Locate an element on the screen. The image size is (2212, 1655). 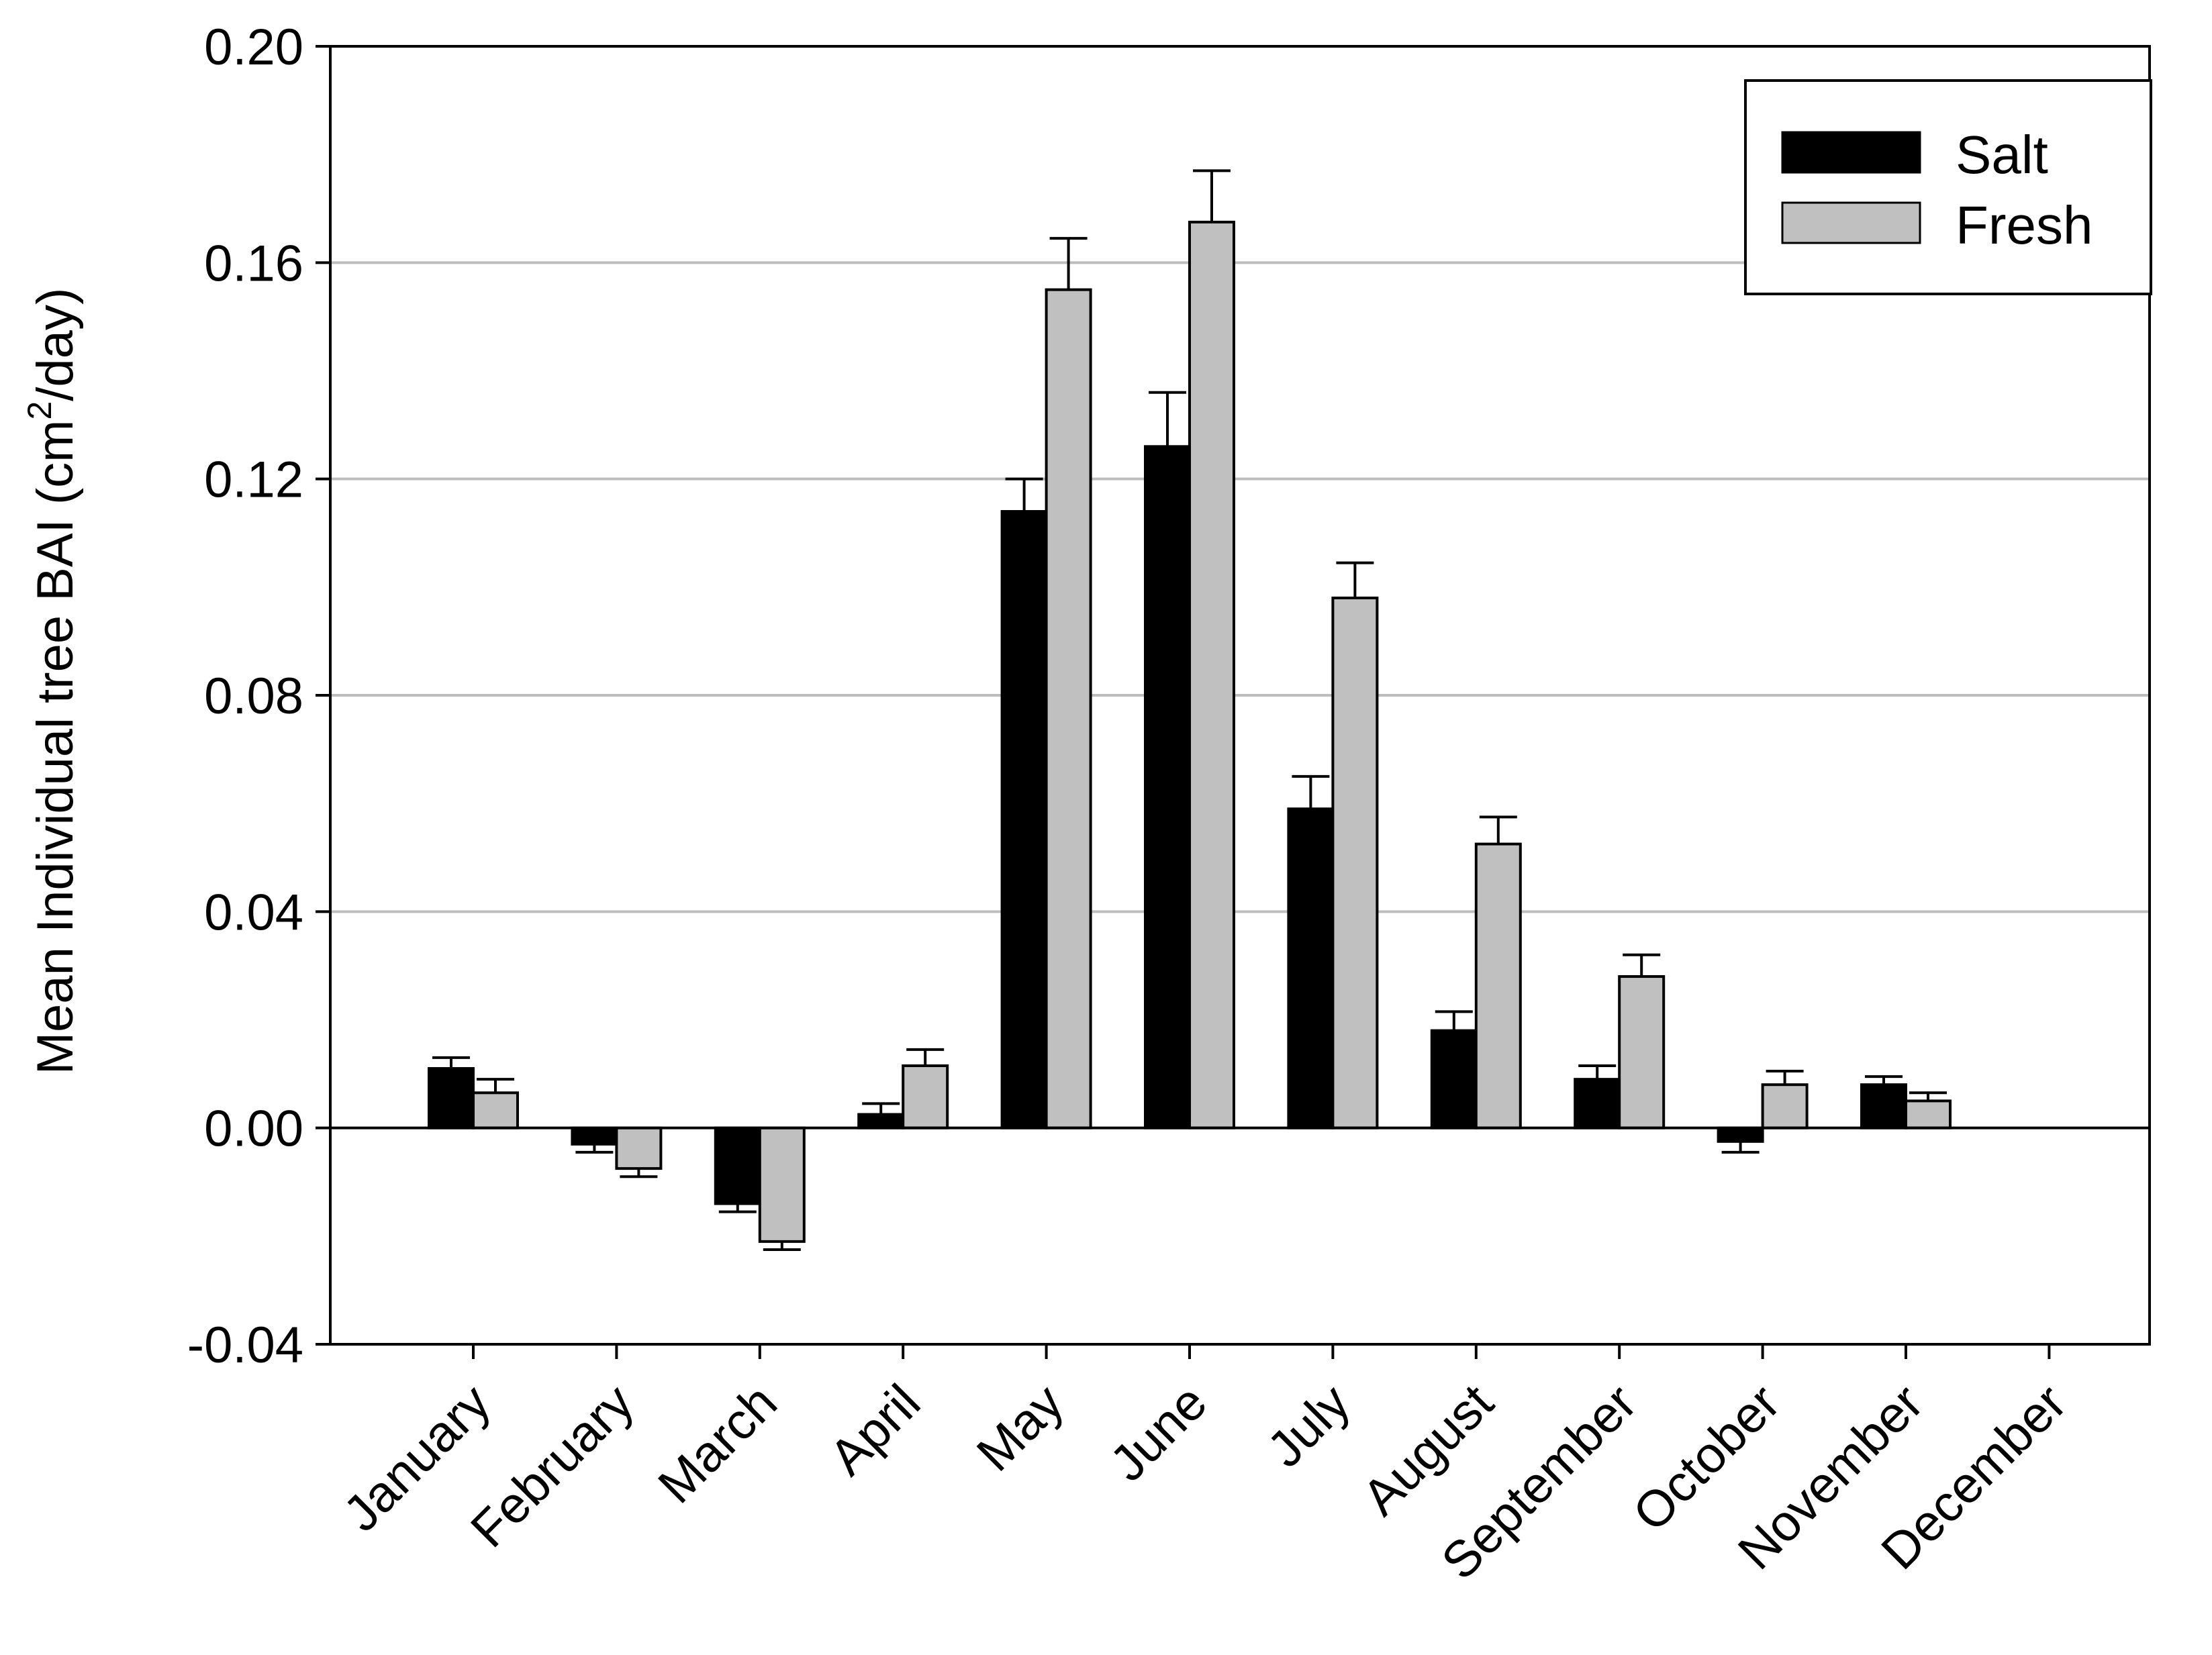
legend-label-salt: Salt is located at coordinates (2002, 155).